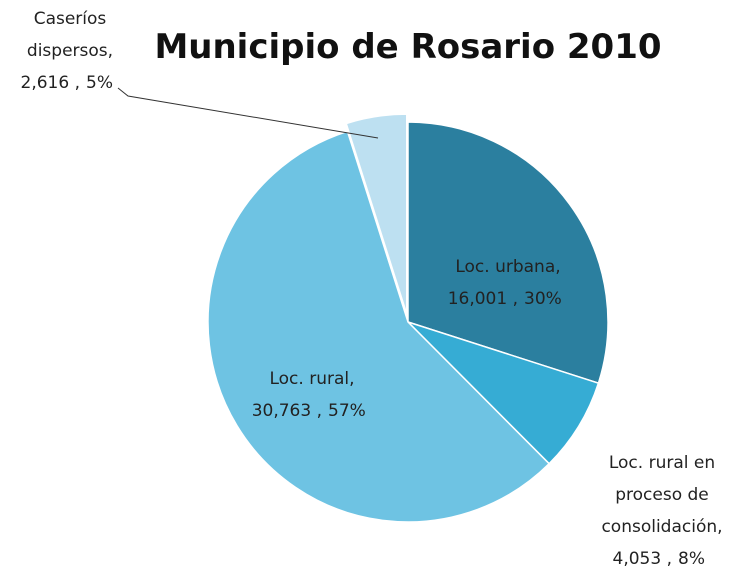 The image size is (746, 573). What do you see at coordinates (311, 379) in the screenshot?
I see `category-label: Loc. rural,` at bounding box center [311, 379].